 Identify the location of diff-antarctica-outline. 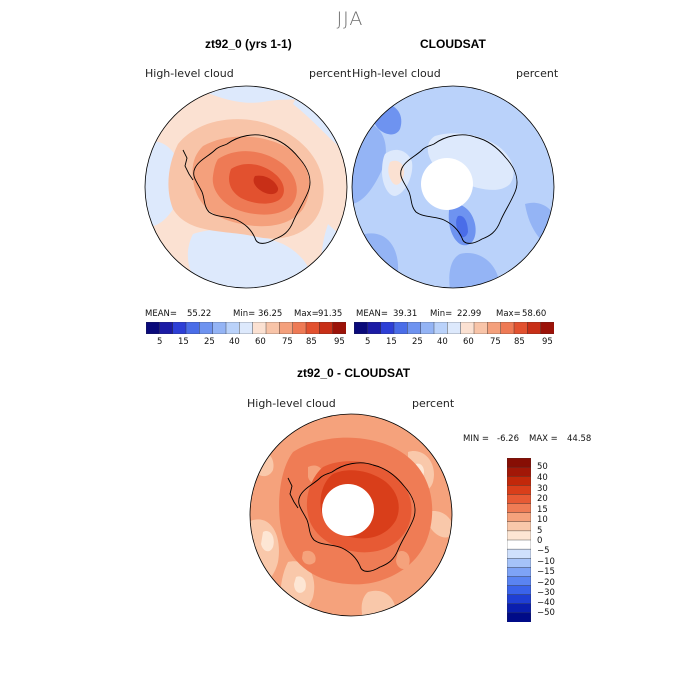
(351, 517).